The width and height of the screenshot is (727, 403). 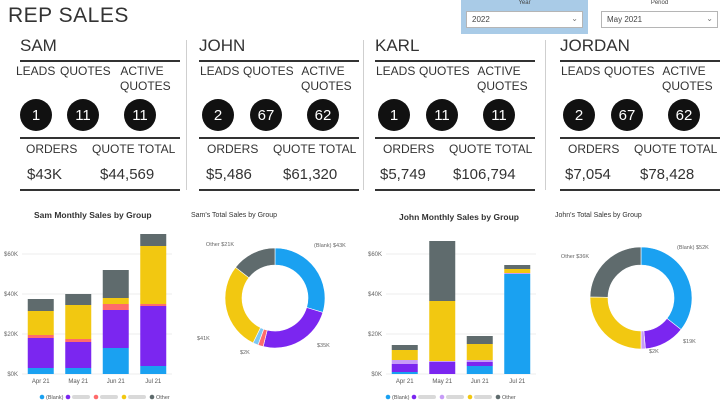 I want to click on legend-label: Other, so click(x=509, y=398).